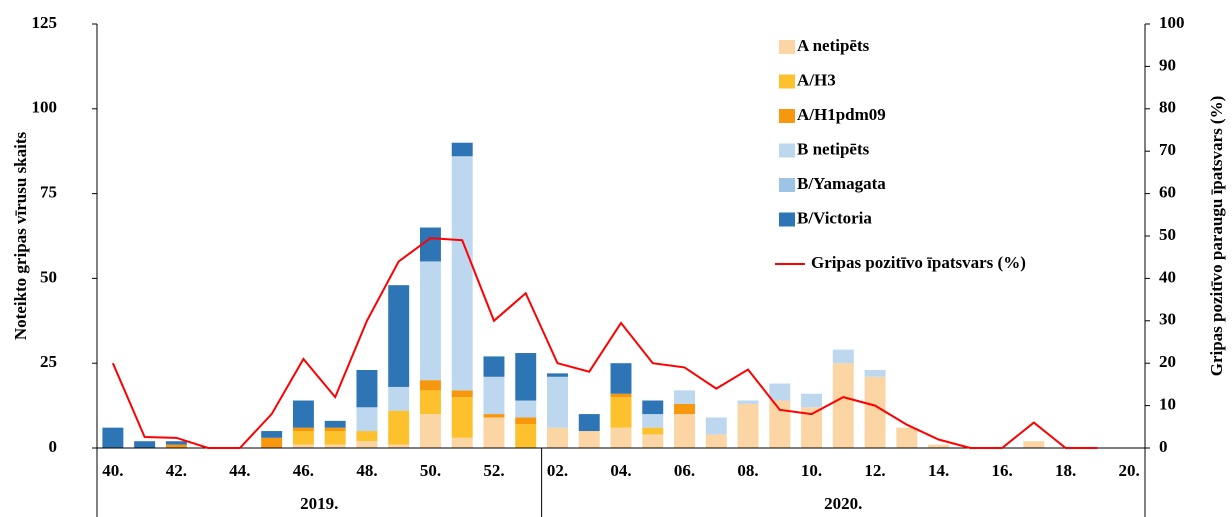 The width and height of the screenshot is (1232, 517). What do you see at coordinates (112, 470) in the screenshot?
I see `x-tick-label: 40.` at bounding box center [112, 470].